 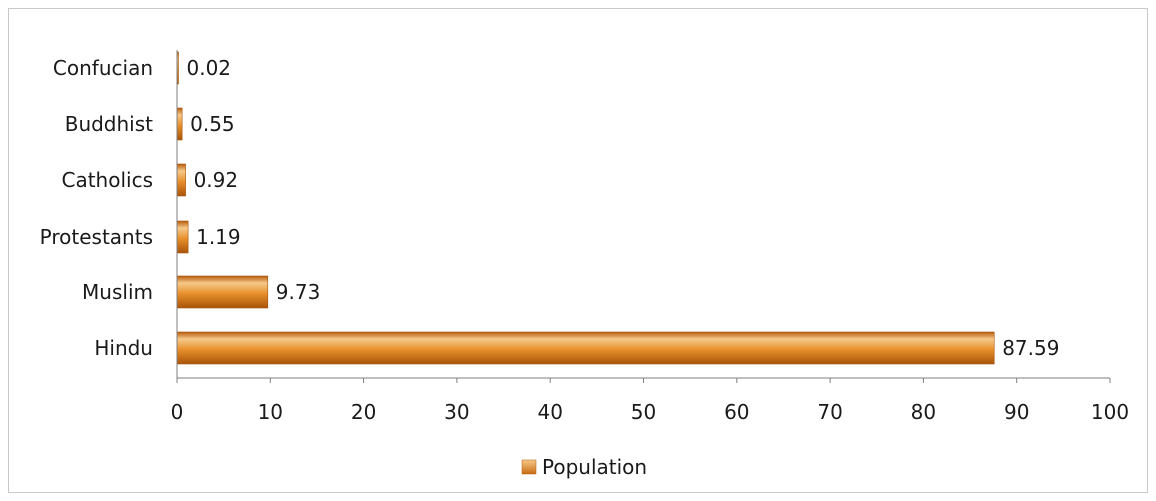 I want to click on bar-muslim, so click(x=222, y=292).